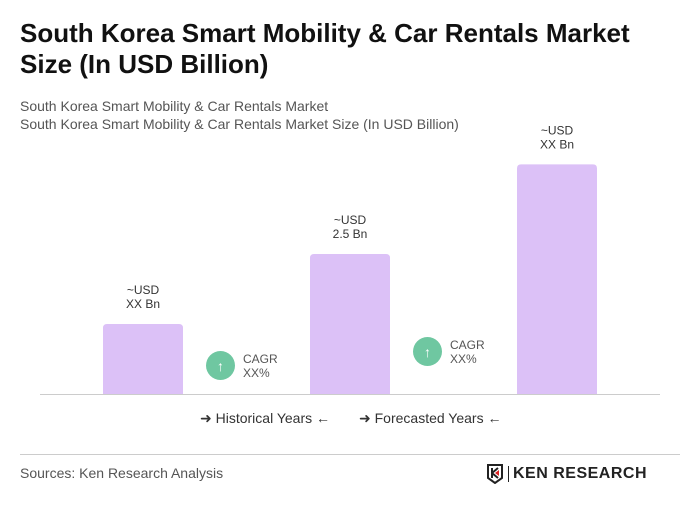 This screenshot has width=700, height=520. I want to click on bar-value-label: 2.5 Bn, so click(350, 234).